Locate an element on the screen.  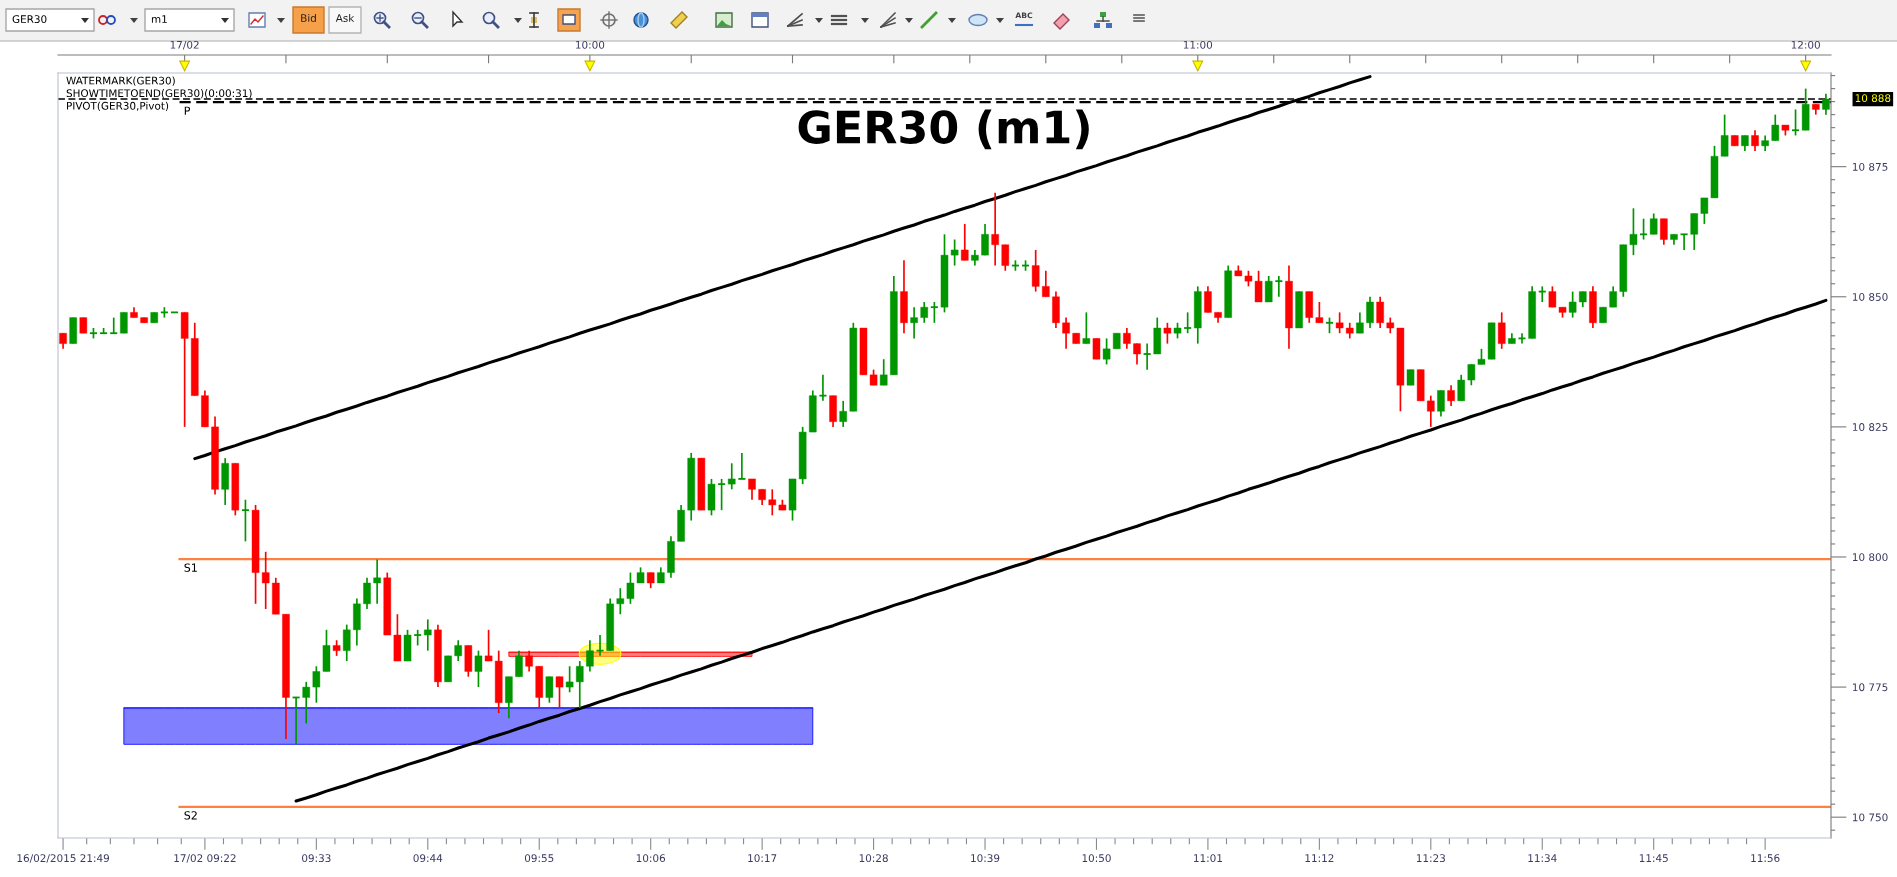
text: GER30 is located at coordinates (29, 19).